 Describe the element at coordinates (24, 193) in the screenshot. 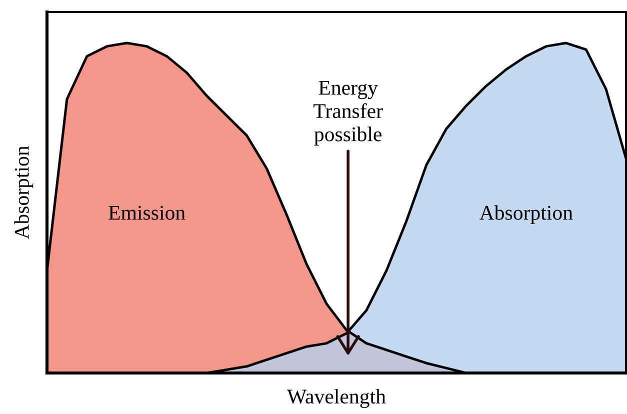

I see `y-axis-title: Absorption` at that location.